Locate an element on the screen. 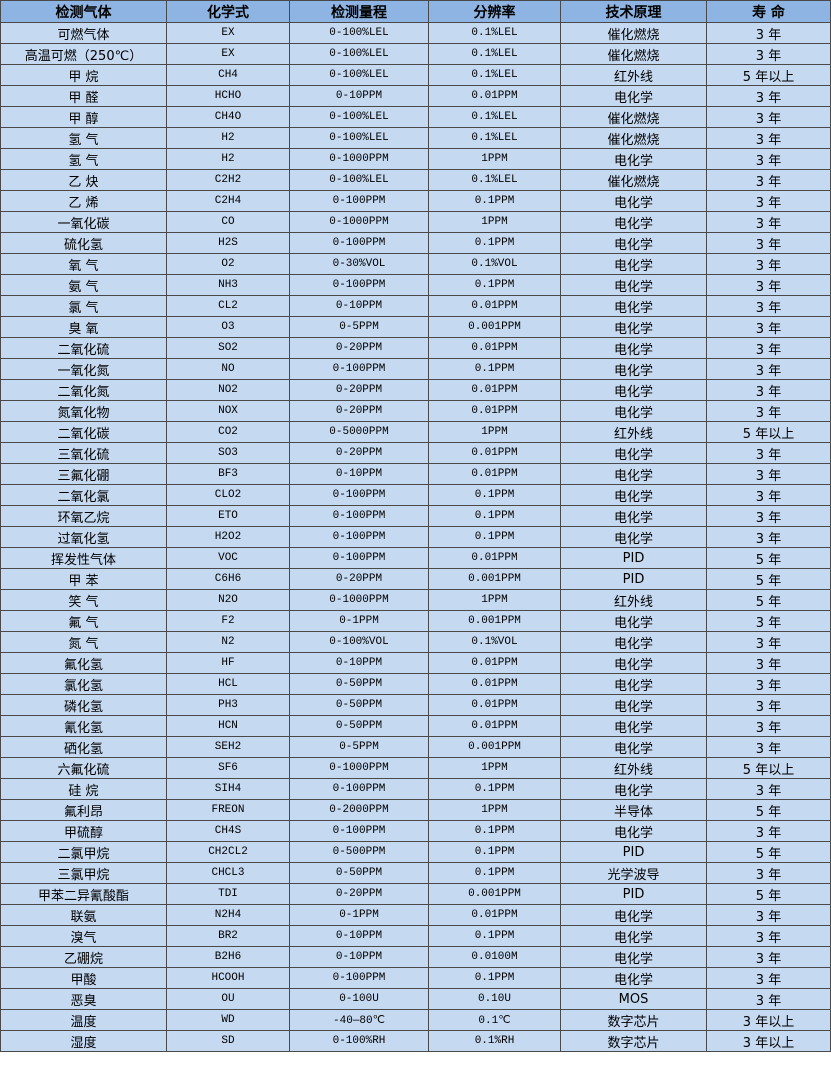 The width and height of the screenshot is (831, 1075). header-formula: 化学式 is located at coordinates (228, 11).